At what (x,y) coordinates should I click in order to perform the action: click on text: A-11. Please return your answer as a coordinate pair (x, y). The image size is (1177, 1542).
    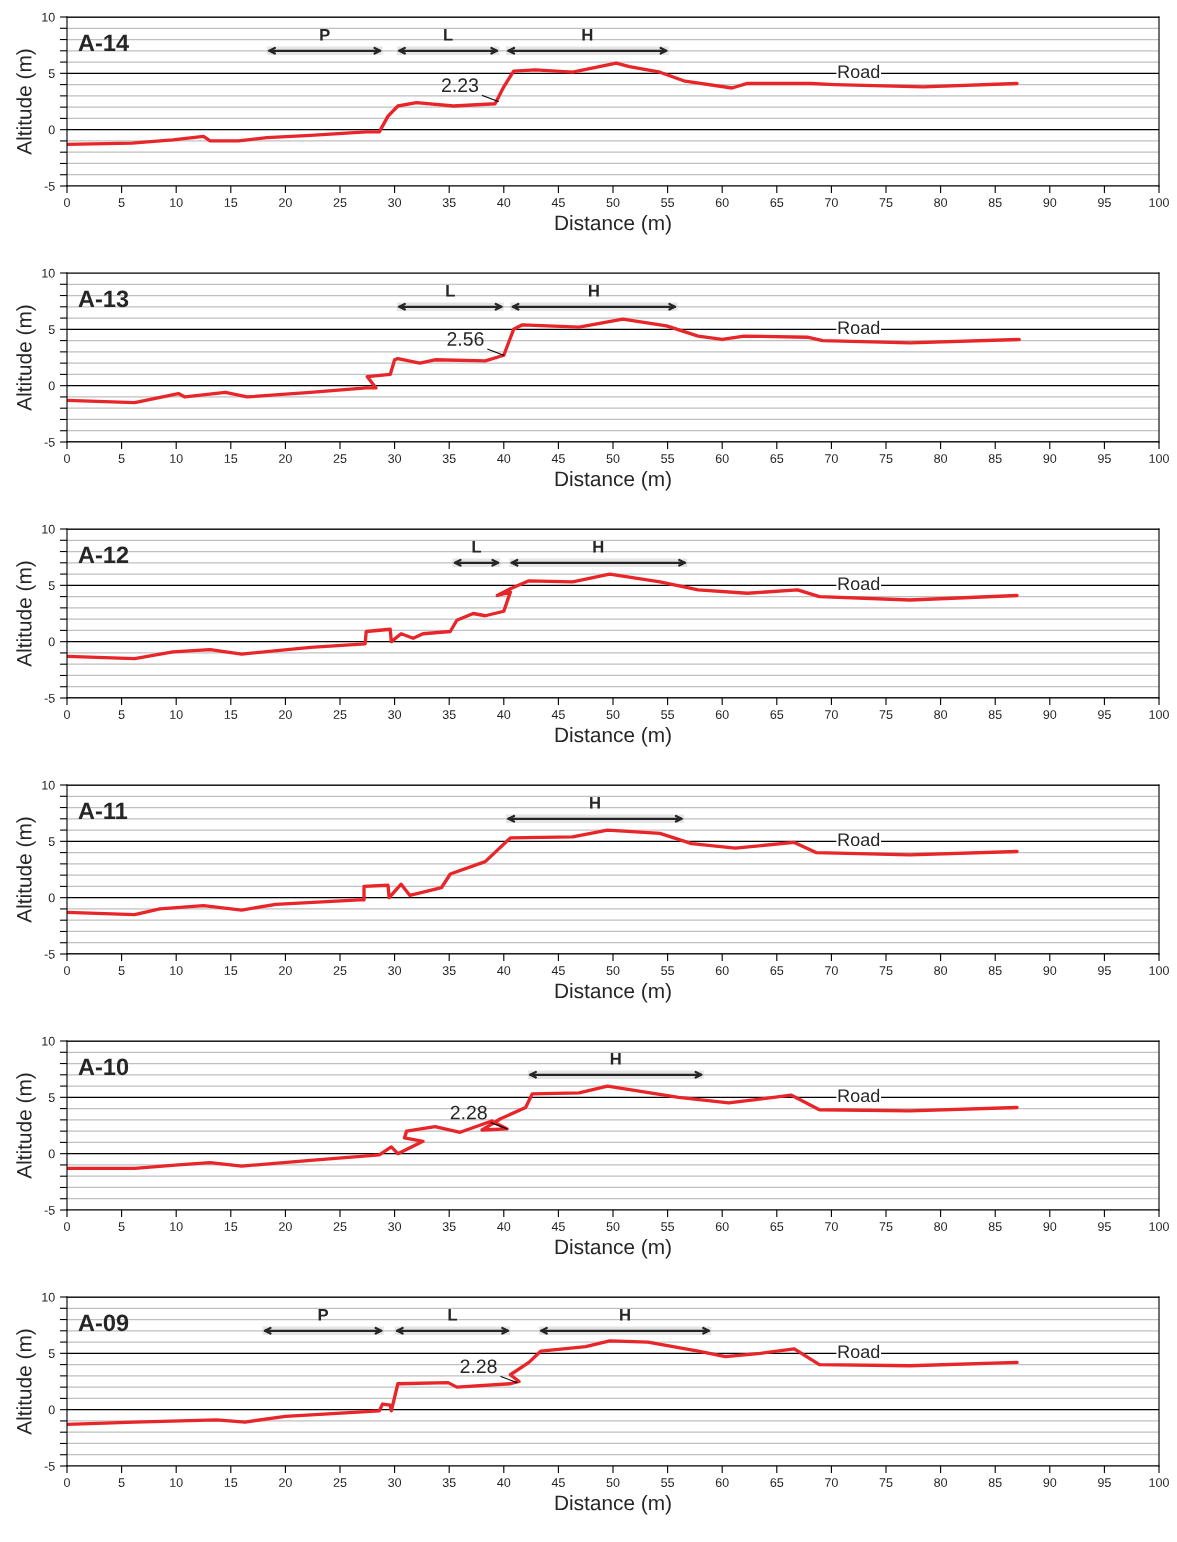
    Looking at the image, I should click on (103, 811).